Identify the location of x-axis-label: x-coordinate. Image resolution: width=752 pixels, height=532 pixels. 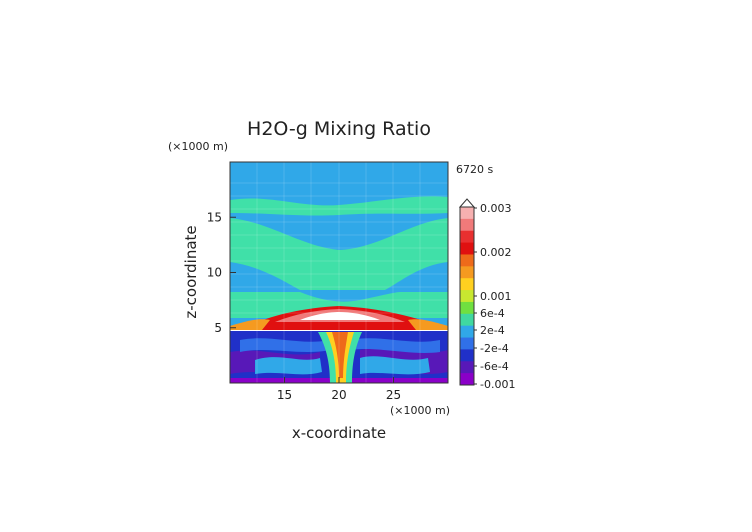
(339, 433).